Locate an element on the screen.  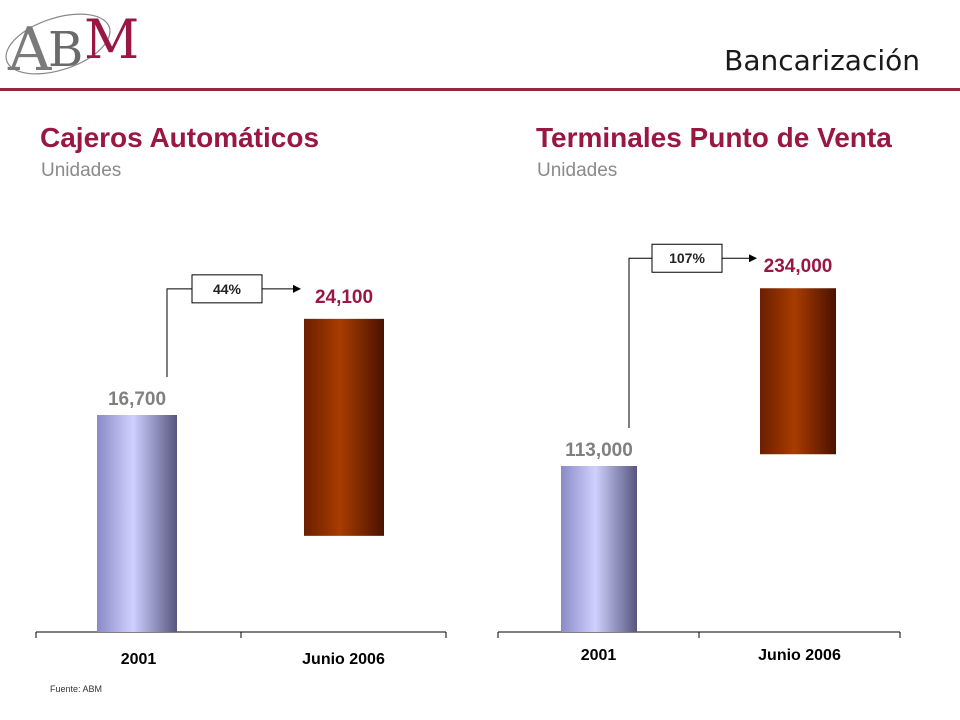
svg-text: A is located at coordinates (29, 50).